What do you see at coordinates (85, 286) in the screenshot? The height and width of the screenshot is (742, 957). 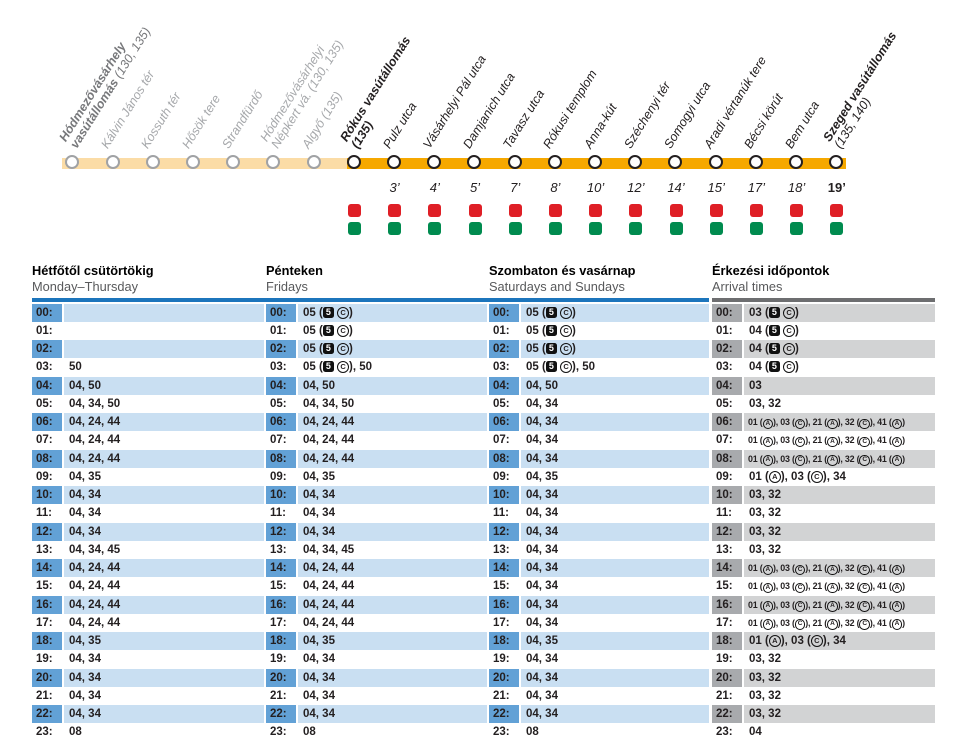 I see `column-title-en: Monday–Thursday` at bounding box center [85, 286].